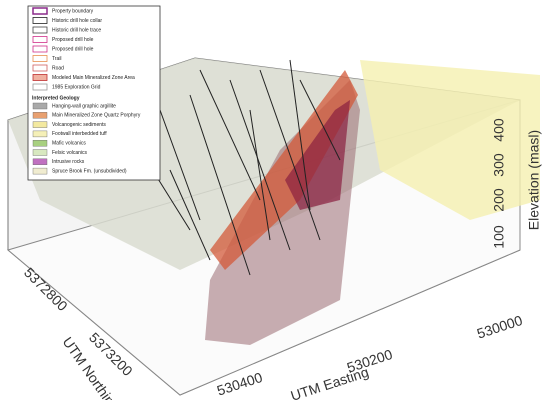 Image resolution: width=550 pixels, height=400 pixels. What do you see at coordinates (499, 165) in the screenshot?
I see `elevation-tick: 300` at bounding box center [499, 165].